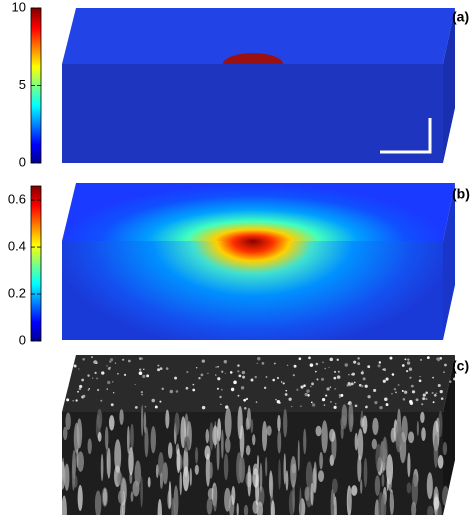 The width and height of the screenshot is (474, 529). What do you see at coordinates (17, 199) in the screenshot?
I see `tick-label: 0.6` at bounding box center [17, 199].